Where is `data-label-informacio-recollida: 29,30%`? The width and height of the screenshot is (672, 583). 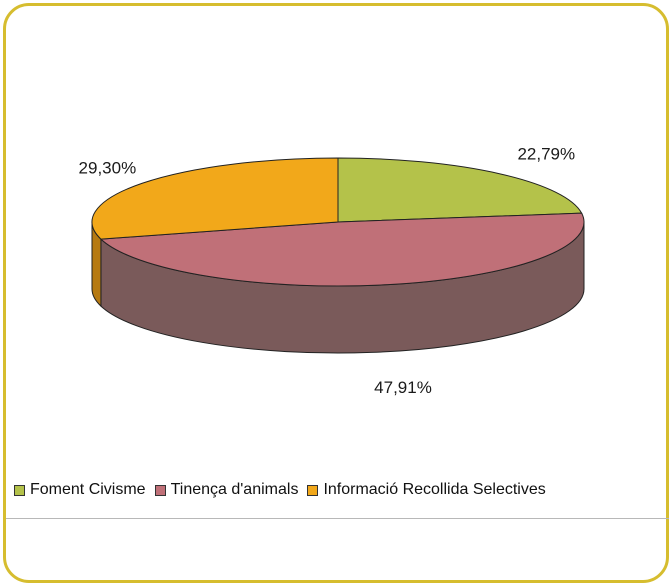 data-label-informacio-recollida: 29,30% is located at coordinates (108, 167).